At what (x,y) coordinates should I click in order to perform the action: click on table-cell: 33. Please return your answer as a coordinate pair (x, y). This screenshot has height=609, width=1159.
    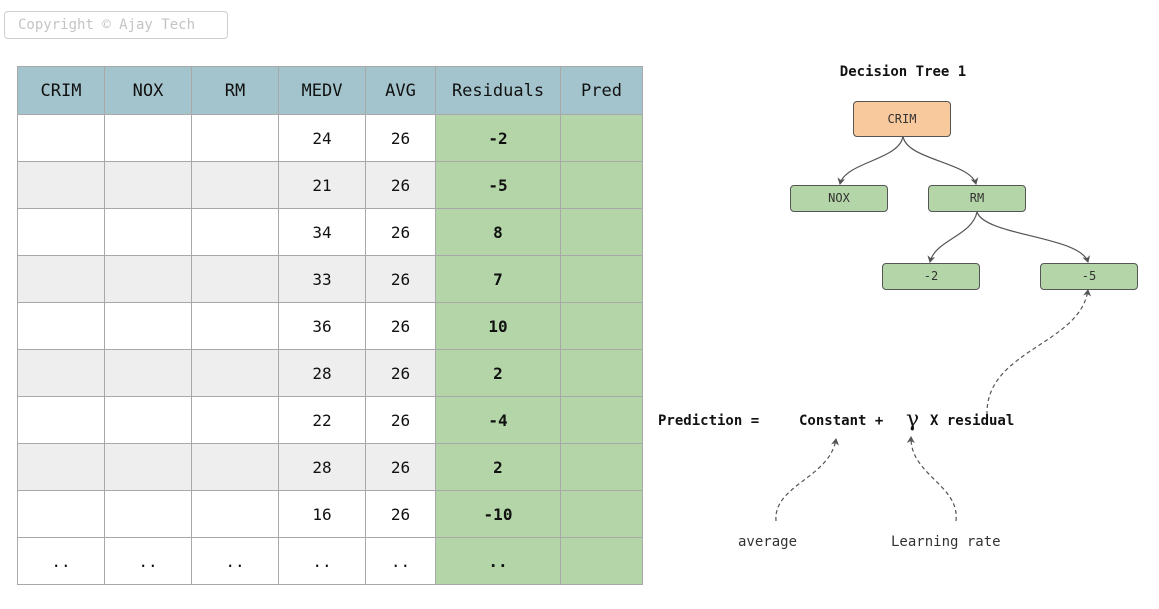
    Looking at the image, I should click on (322, 279).